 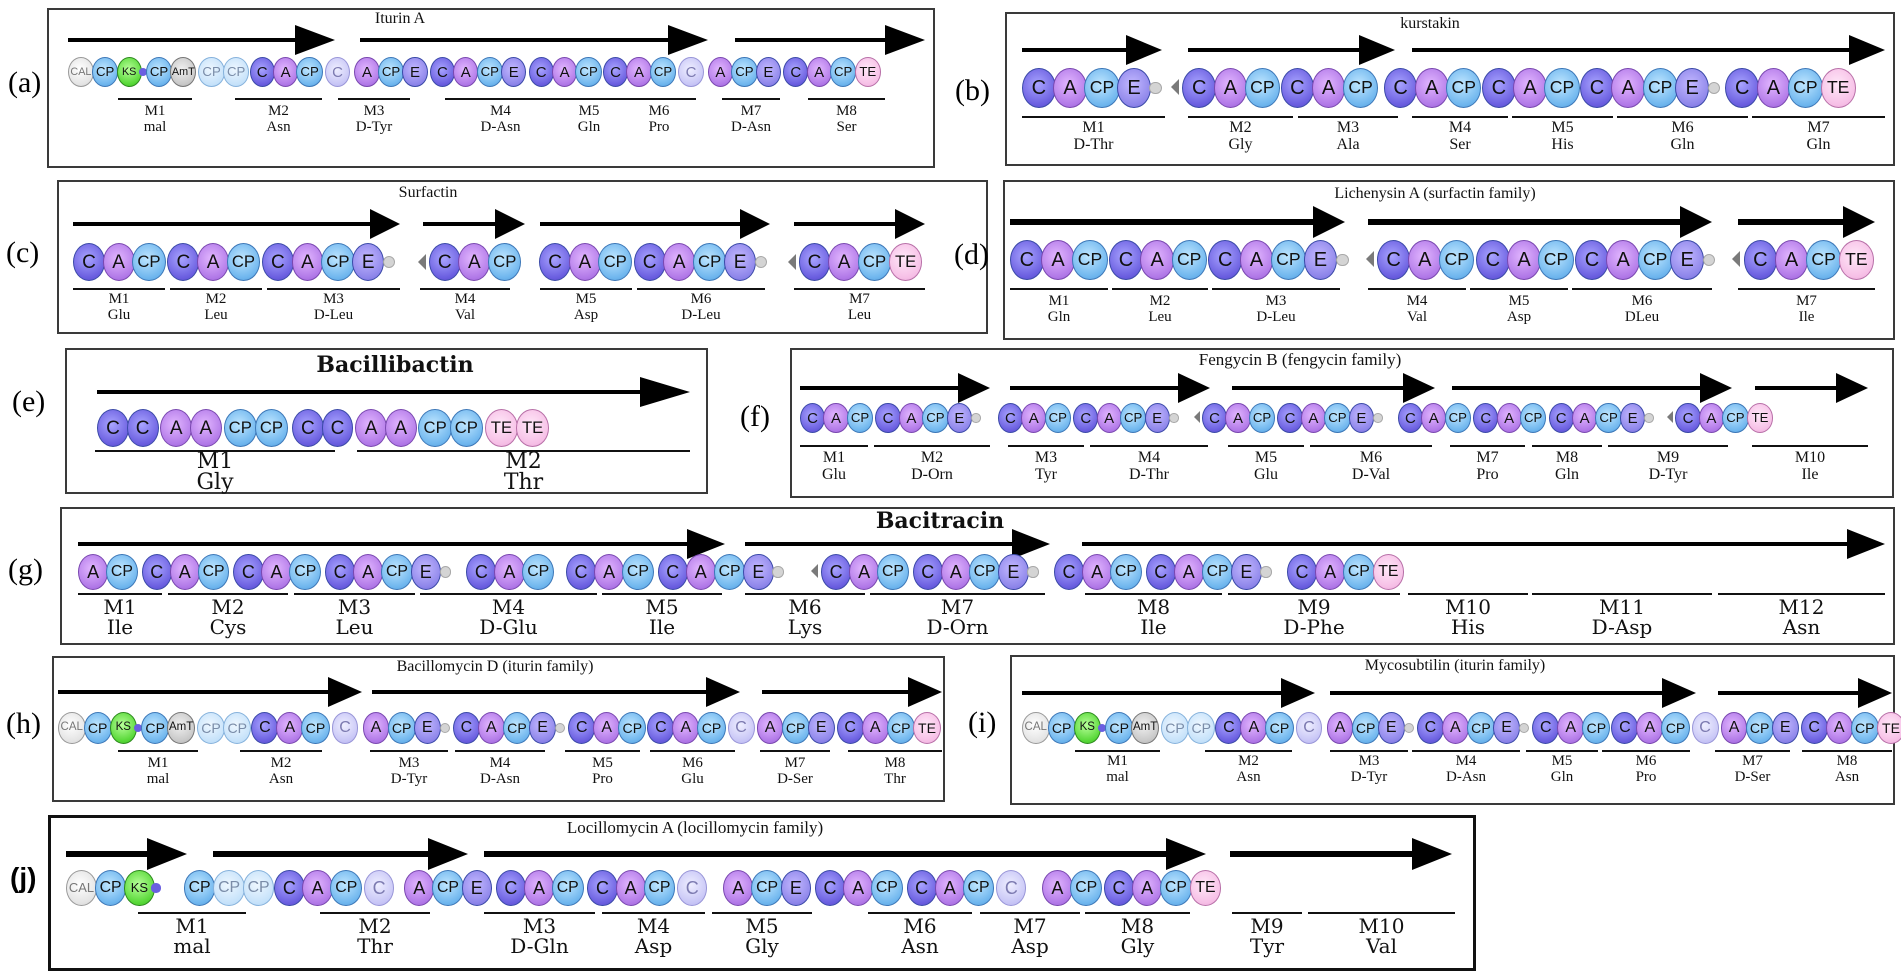 What do you see at coordinates (867, 72) in the screenshot?
I see `domain-te-a: TE` at bounding box center [867, 72].